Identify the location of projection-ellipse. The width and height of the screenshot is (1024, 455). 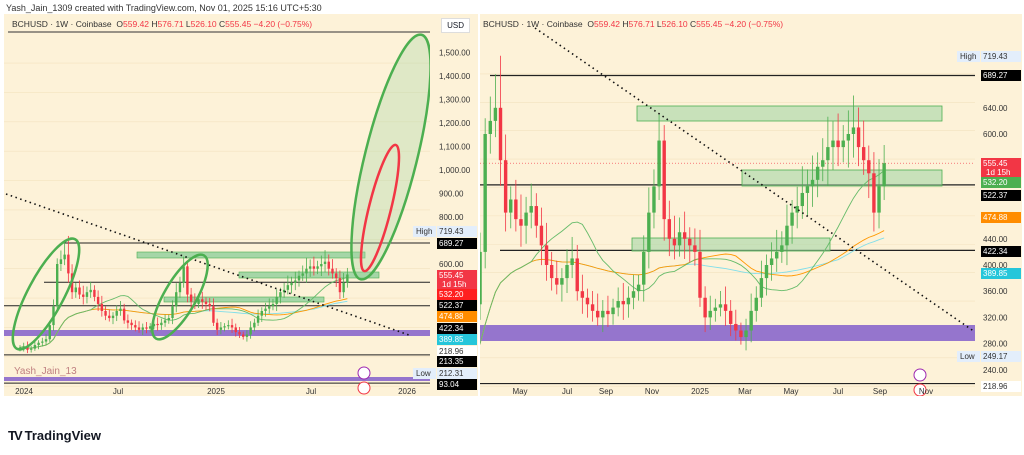
(391, 157).